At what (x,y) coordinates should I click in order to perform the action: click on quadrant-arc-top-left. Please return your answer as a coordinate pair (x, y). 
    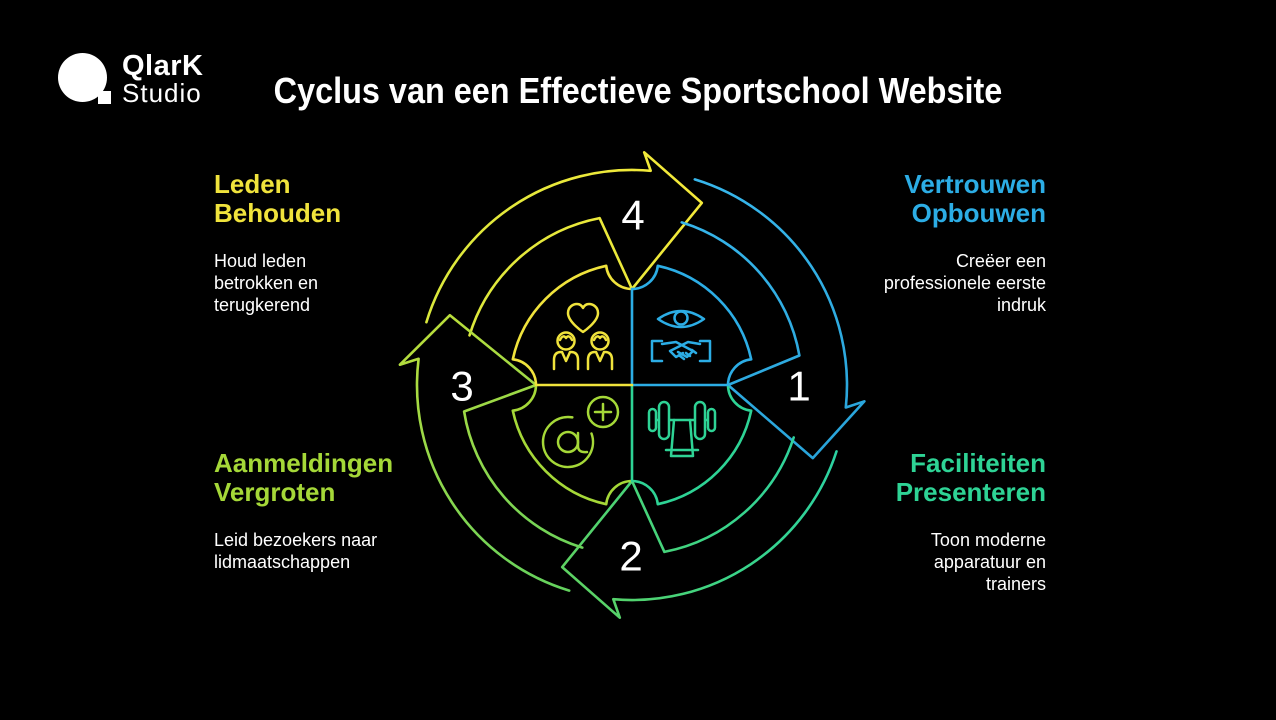
    Looking at the image, I should click on (572, 325).